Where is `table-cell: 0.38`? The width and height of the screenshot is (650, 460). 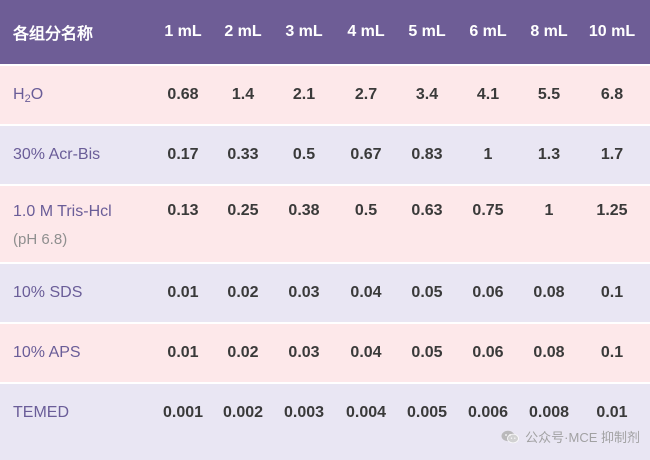 table-cell: 0.38 is located at coordinates (304, 210).